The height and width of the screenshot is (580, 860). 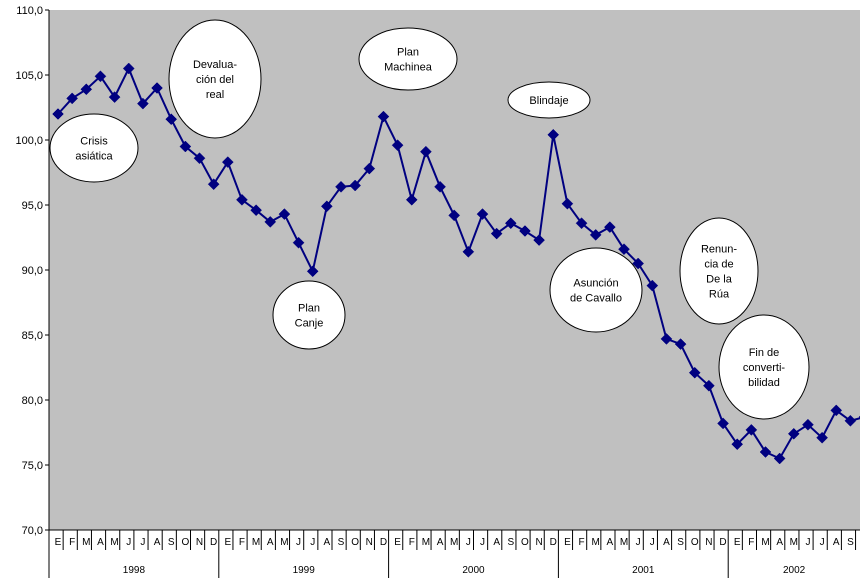 I want to click on annotation-text: Machinea, so click(x=408, y=68).